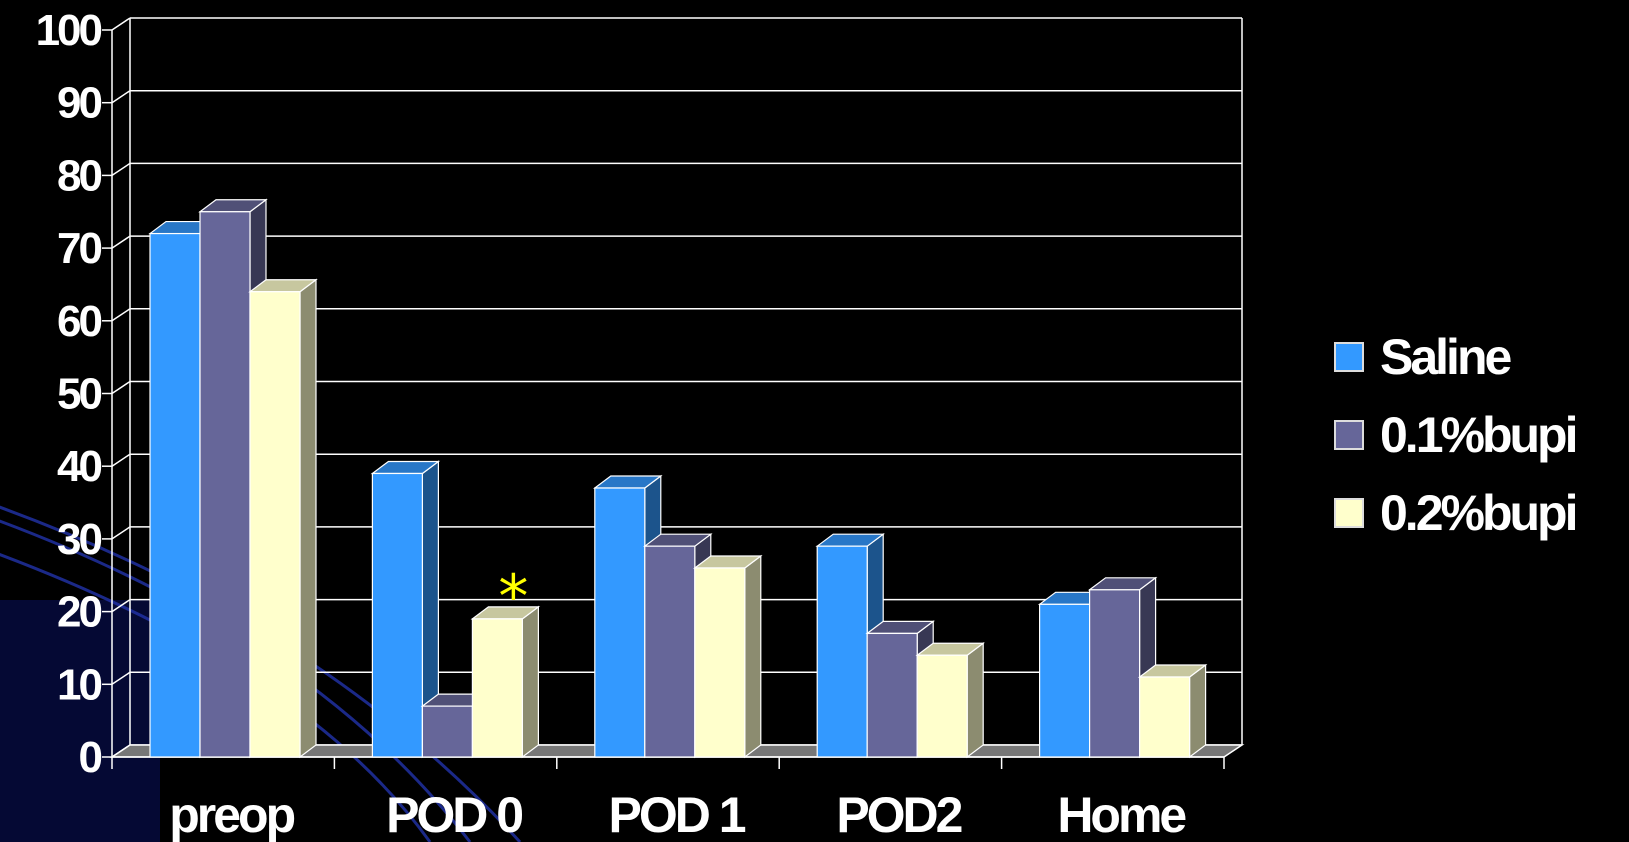  I want to click on y-tick-label: 70, so click(79, 248).